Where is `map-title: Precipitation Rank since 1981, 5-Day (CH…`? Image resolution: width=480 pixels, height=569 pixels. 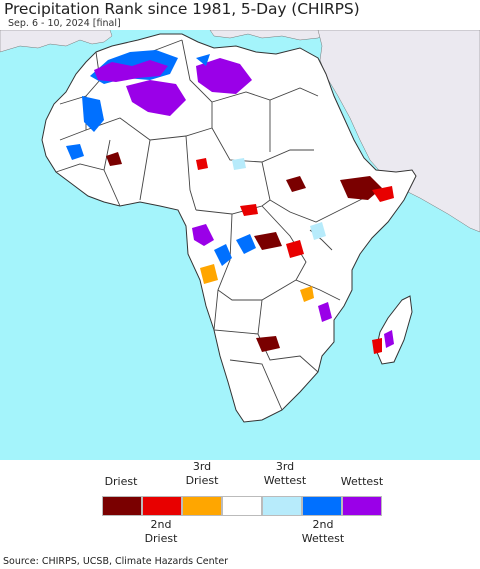
map-title: Precipitation Rank since 1981, 5-Day (CH… is located at coordinates (182, 9).